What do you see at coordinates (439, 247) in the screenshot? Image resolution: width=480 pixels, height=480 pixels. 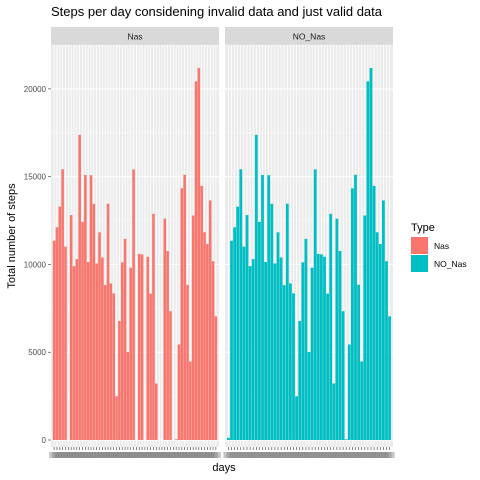 I see `legend: Type Nas NO_Nas` at bounding box center [439, 247].